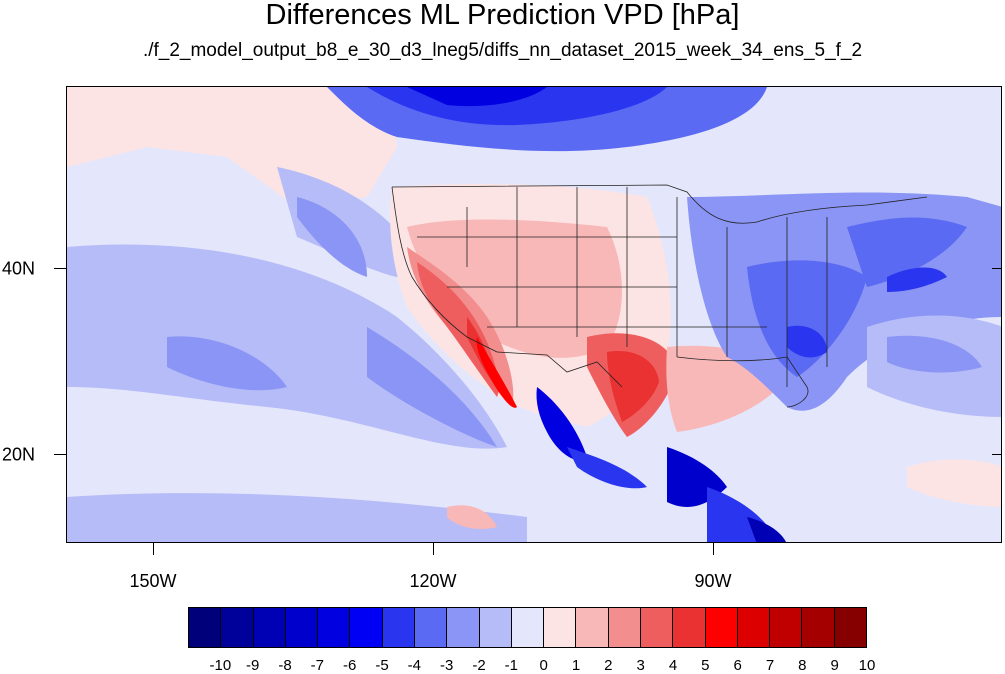  Describe the element at coordinates (997, 268) in the screenshot. I see `lat-tick-40n-right` at that location.